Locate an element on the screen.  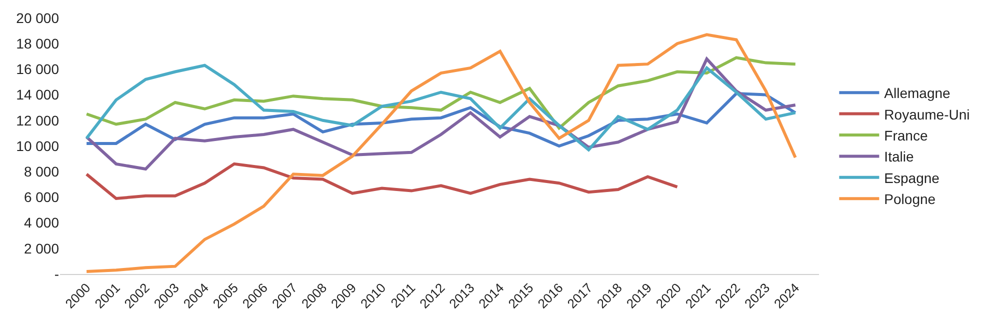
y-tick-label: 6 000 is located at coordinates (42, 197).